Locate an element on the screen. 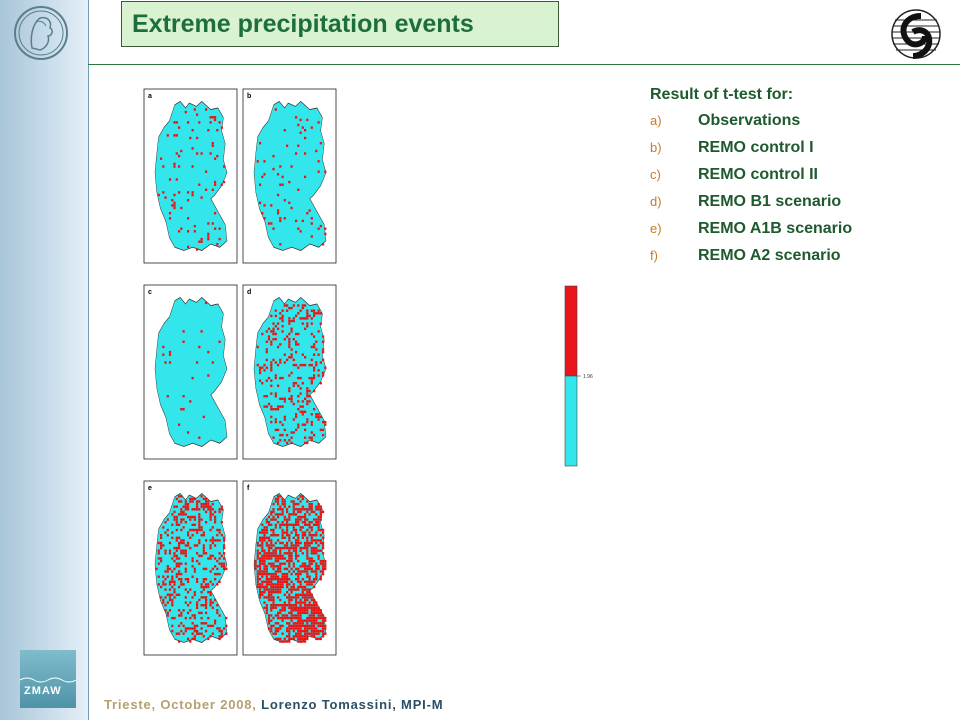 The width and height of the screenshot is (960, 720). legend-item: d) REMO B1 scenario is located at coordinates (800, 206).